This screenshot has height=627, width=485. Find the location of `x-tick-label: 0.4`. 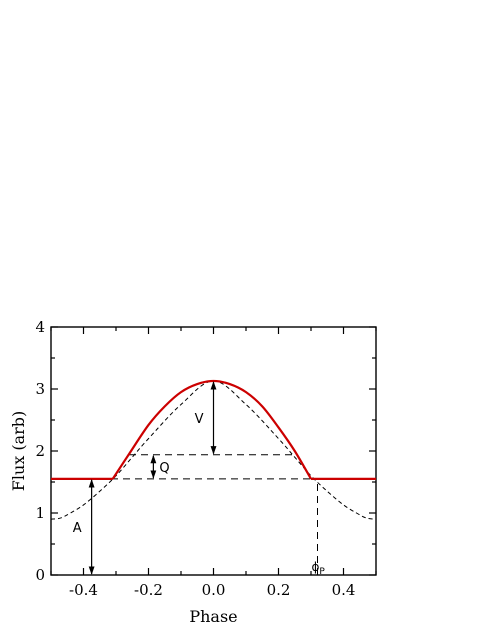

x-tick-label: 0.4 is located at coordinates (344, 590).